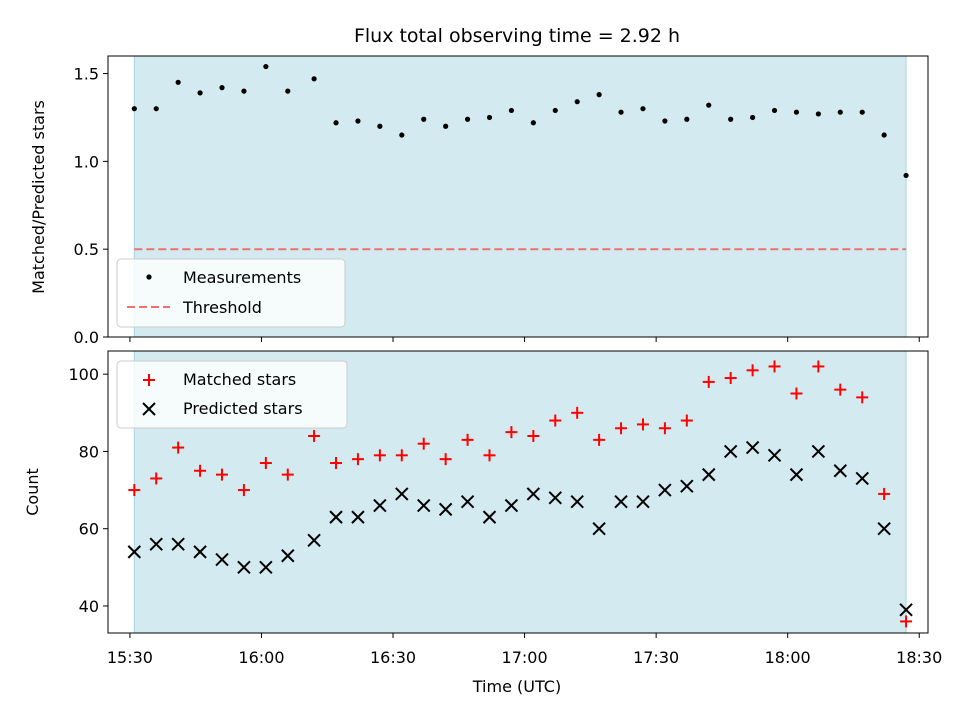  I want to click on bottom-legend: Matched stars Predicted stars, so click(232, 394).